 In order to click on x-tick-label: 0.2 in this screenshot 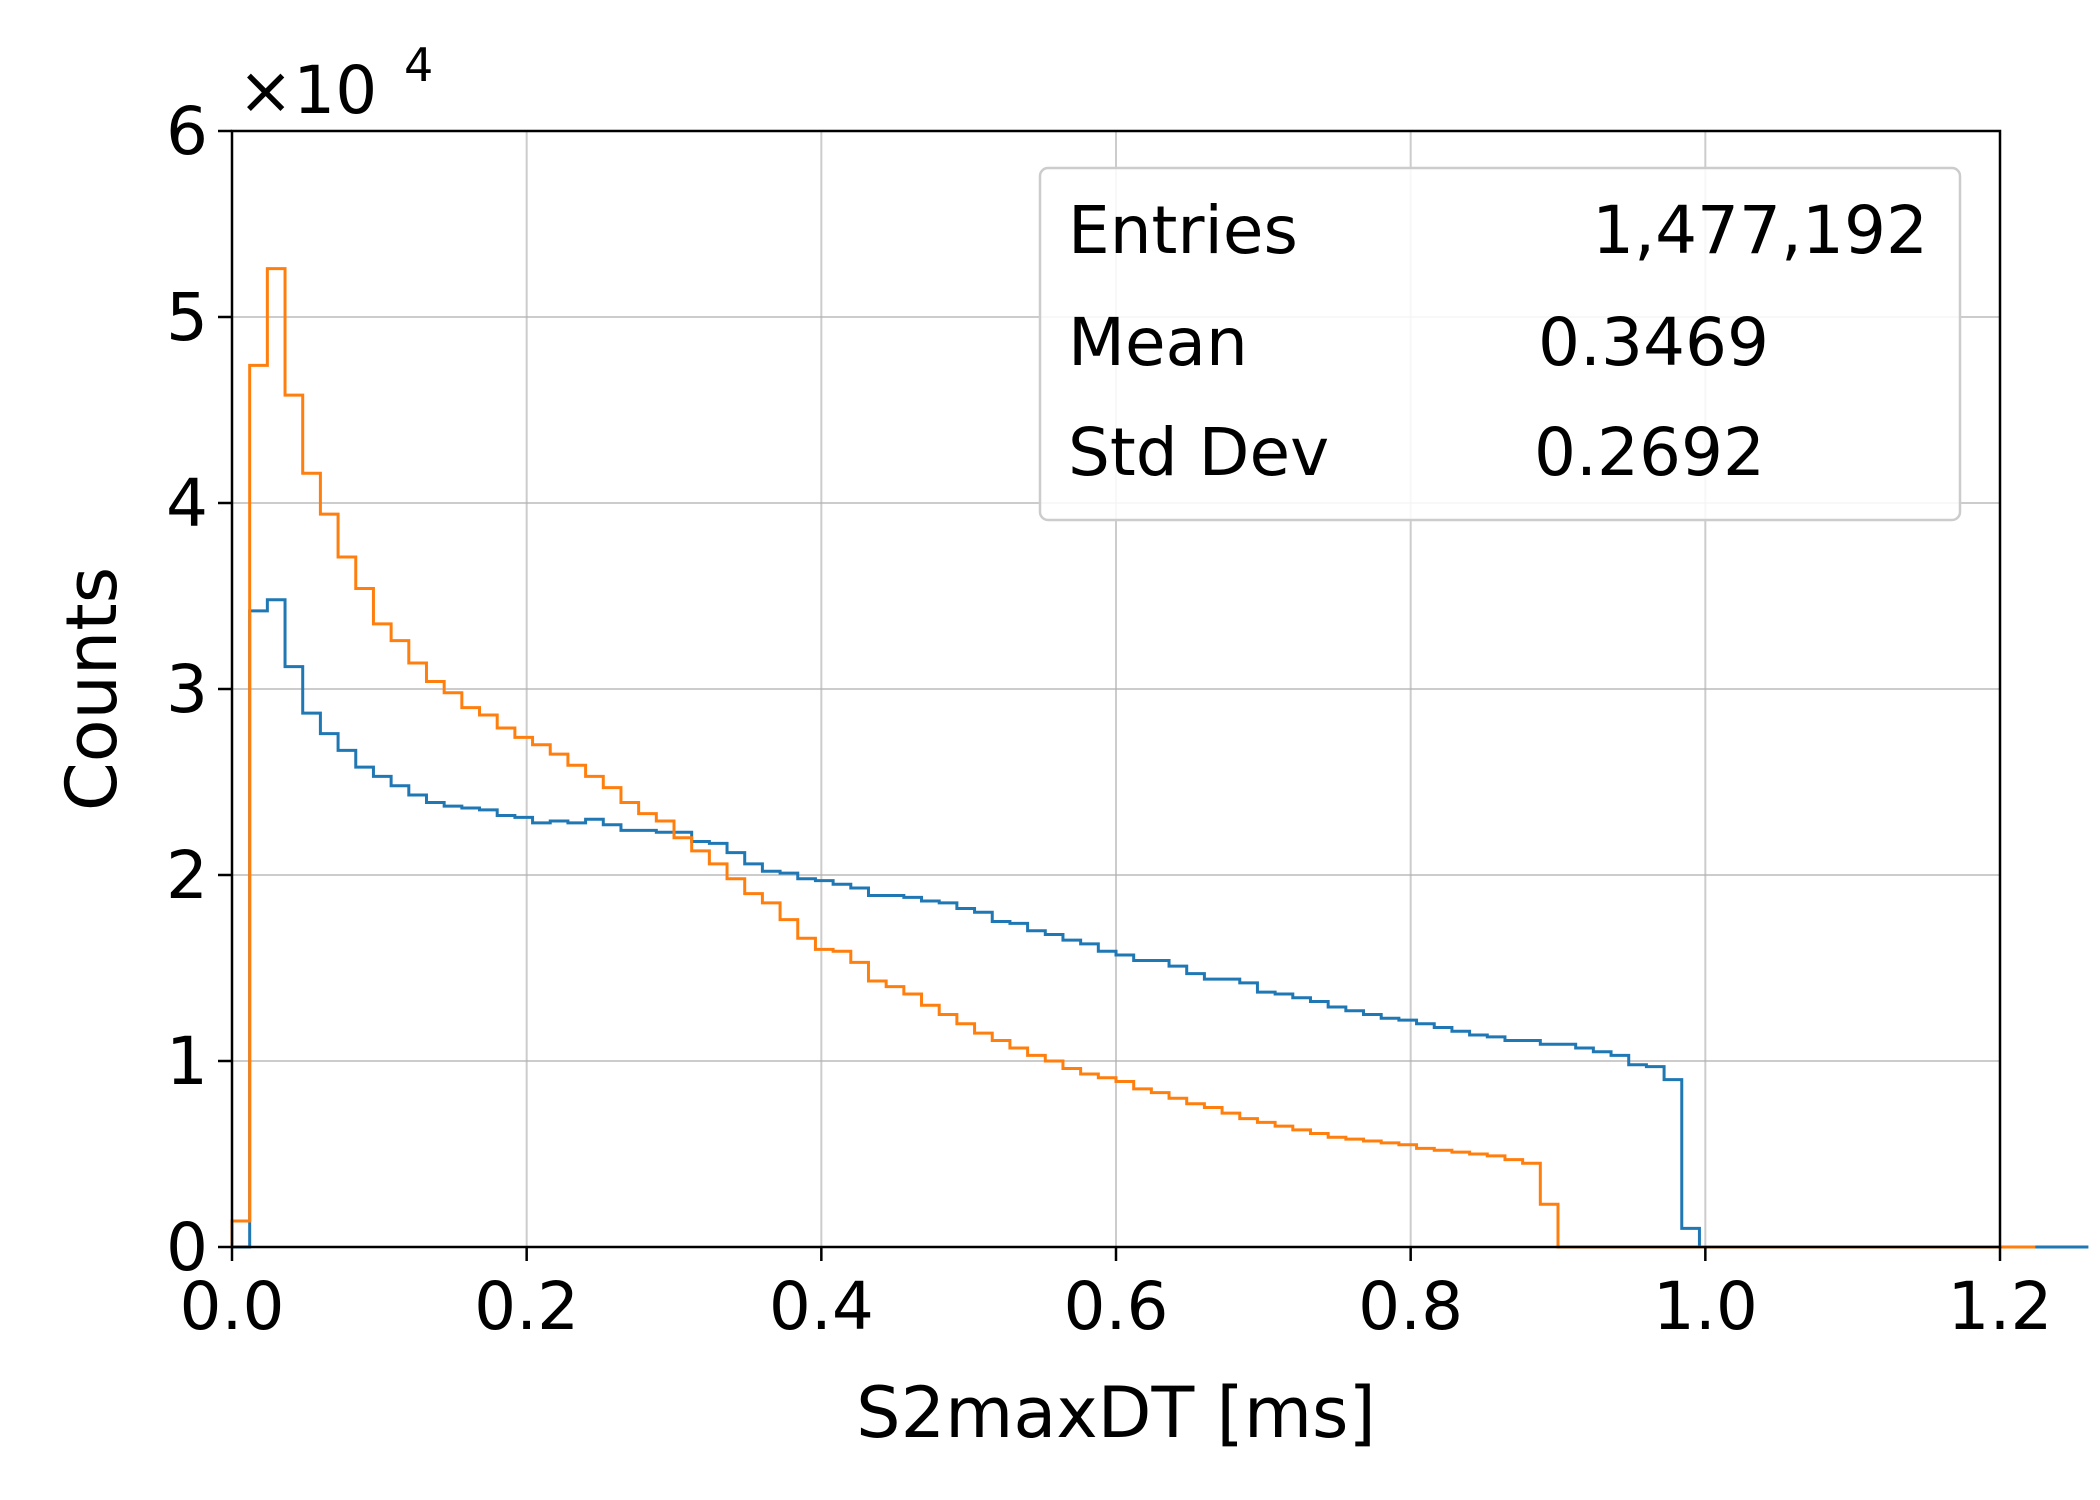, I will do `click(526, 1306)`.